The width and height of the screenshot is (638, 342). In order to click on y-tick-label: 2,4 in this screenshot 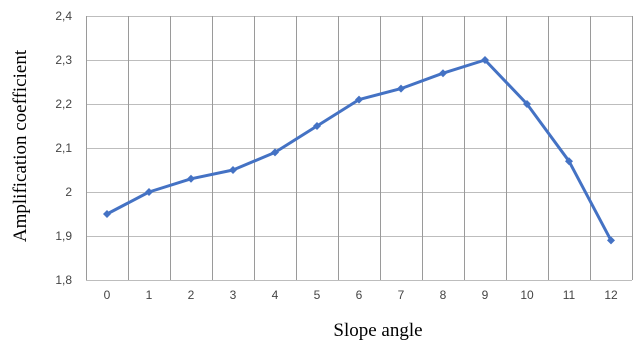, I will do `click(63, 16)`.